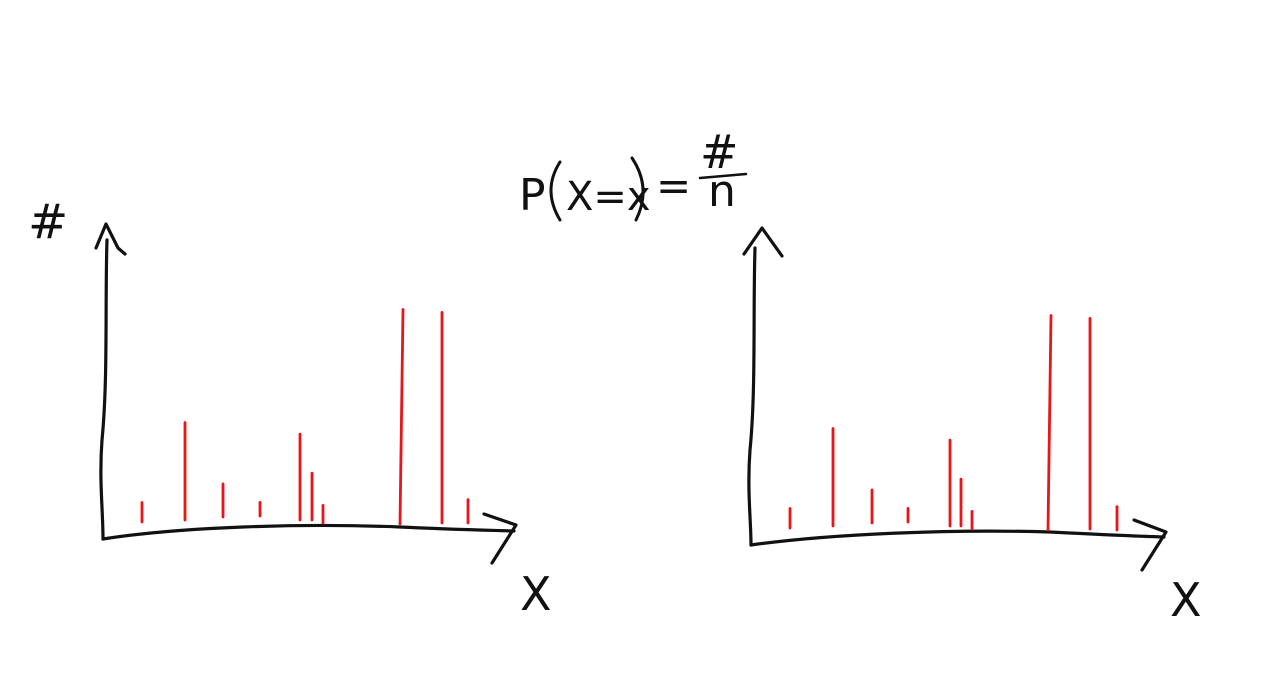  Describe the element at coordinates (110, 239) in the screenshot. I see `left-y-axis-arrowhead` at that location.